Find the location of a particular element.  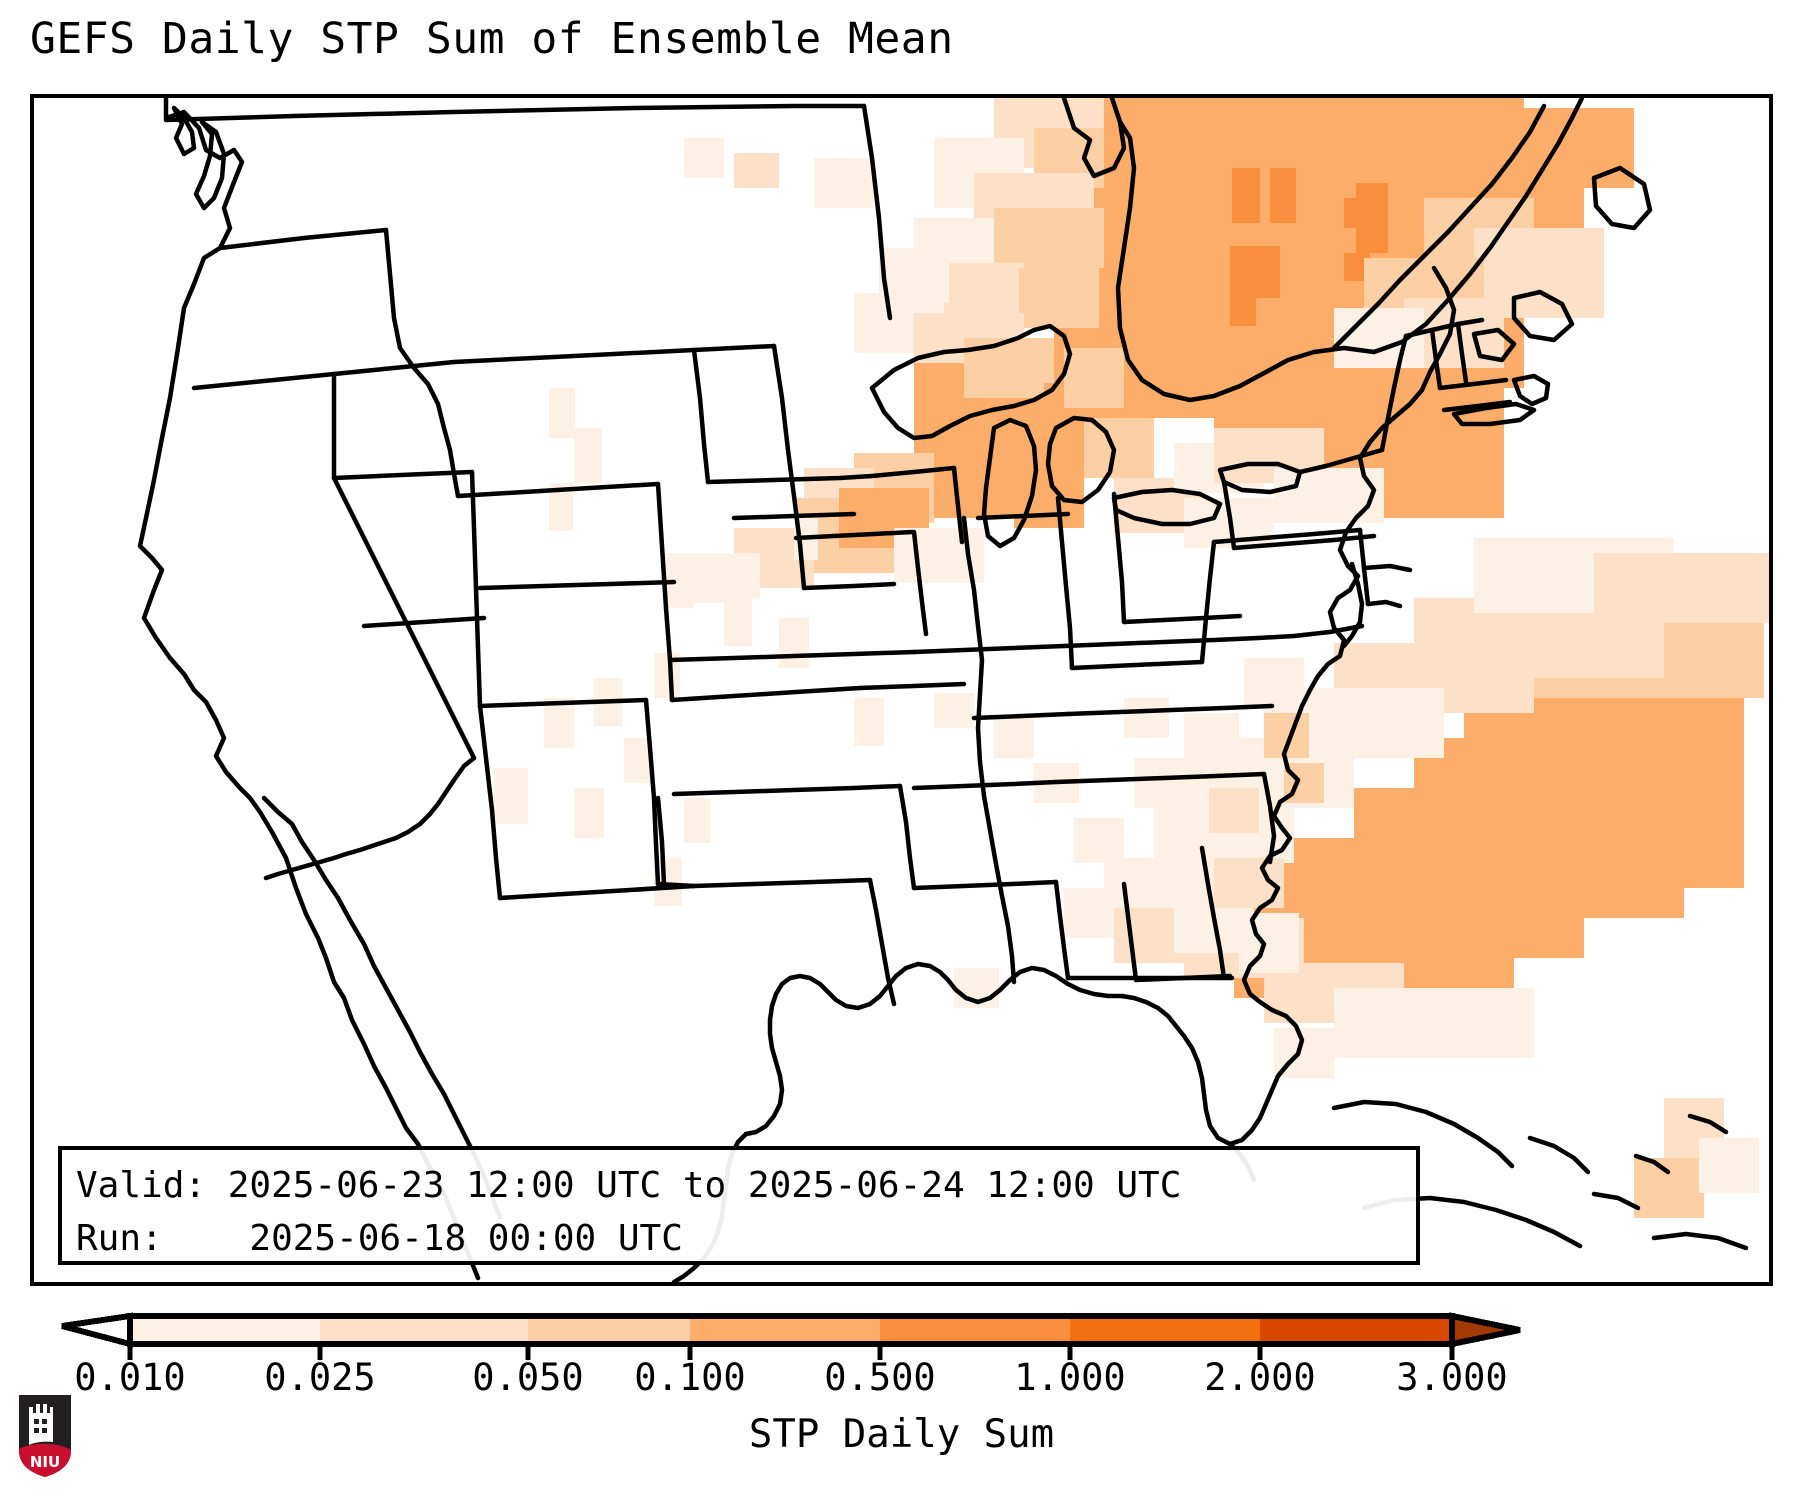

niu-logo-svg: NIU is located at coordinates (45, 1436).